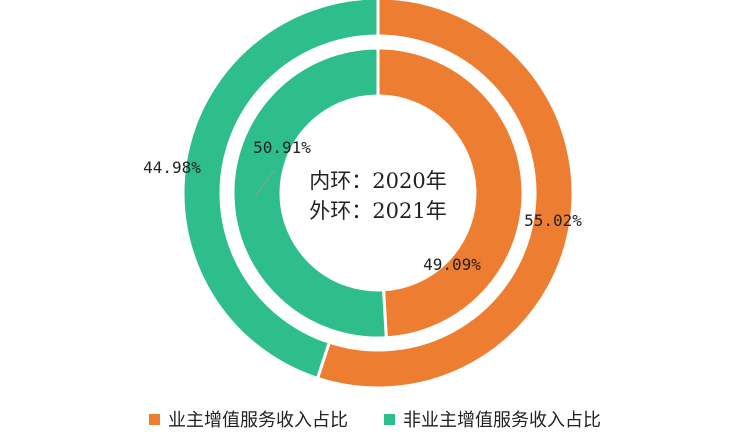  I want to click on legend-swatch-owner, so click(154, 419).